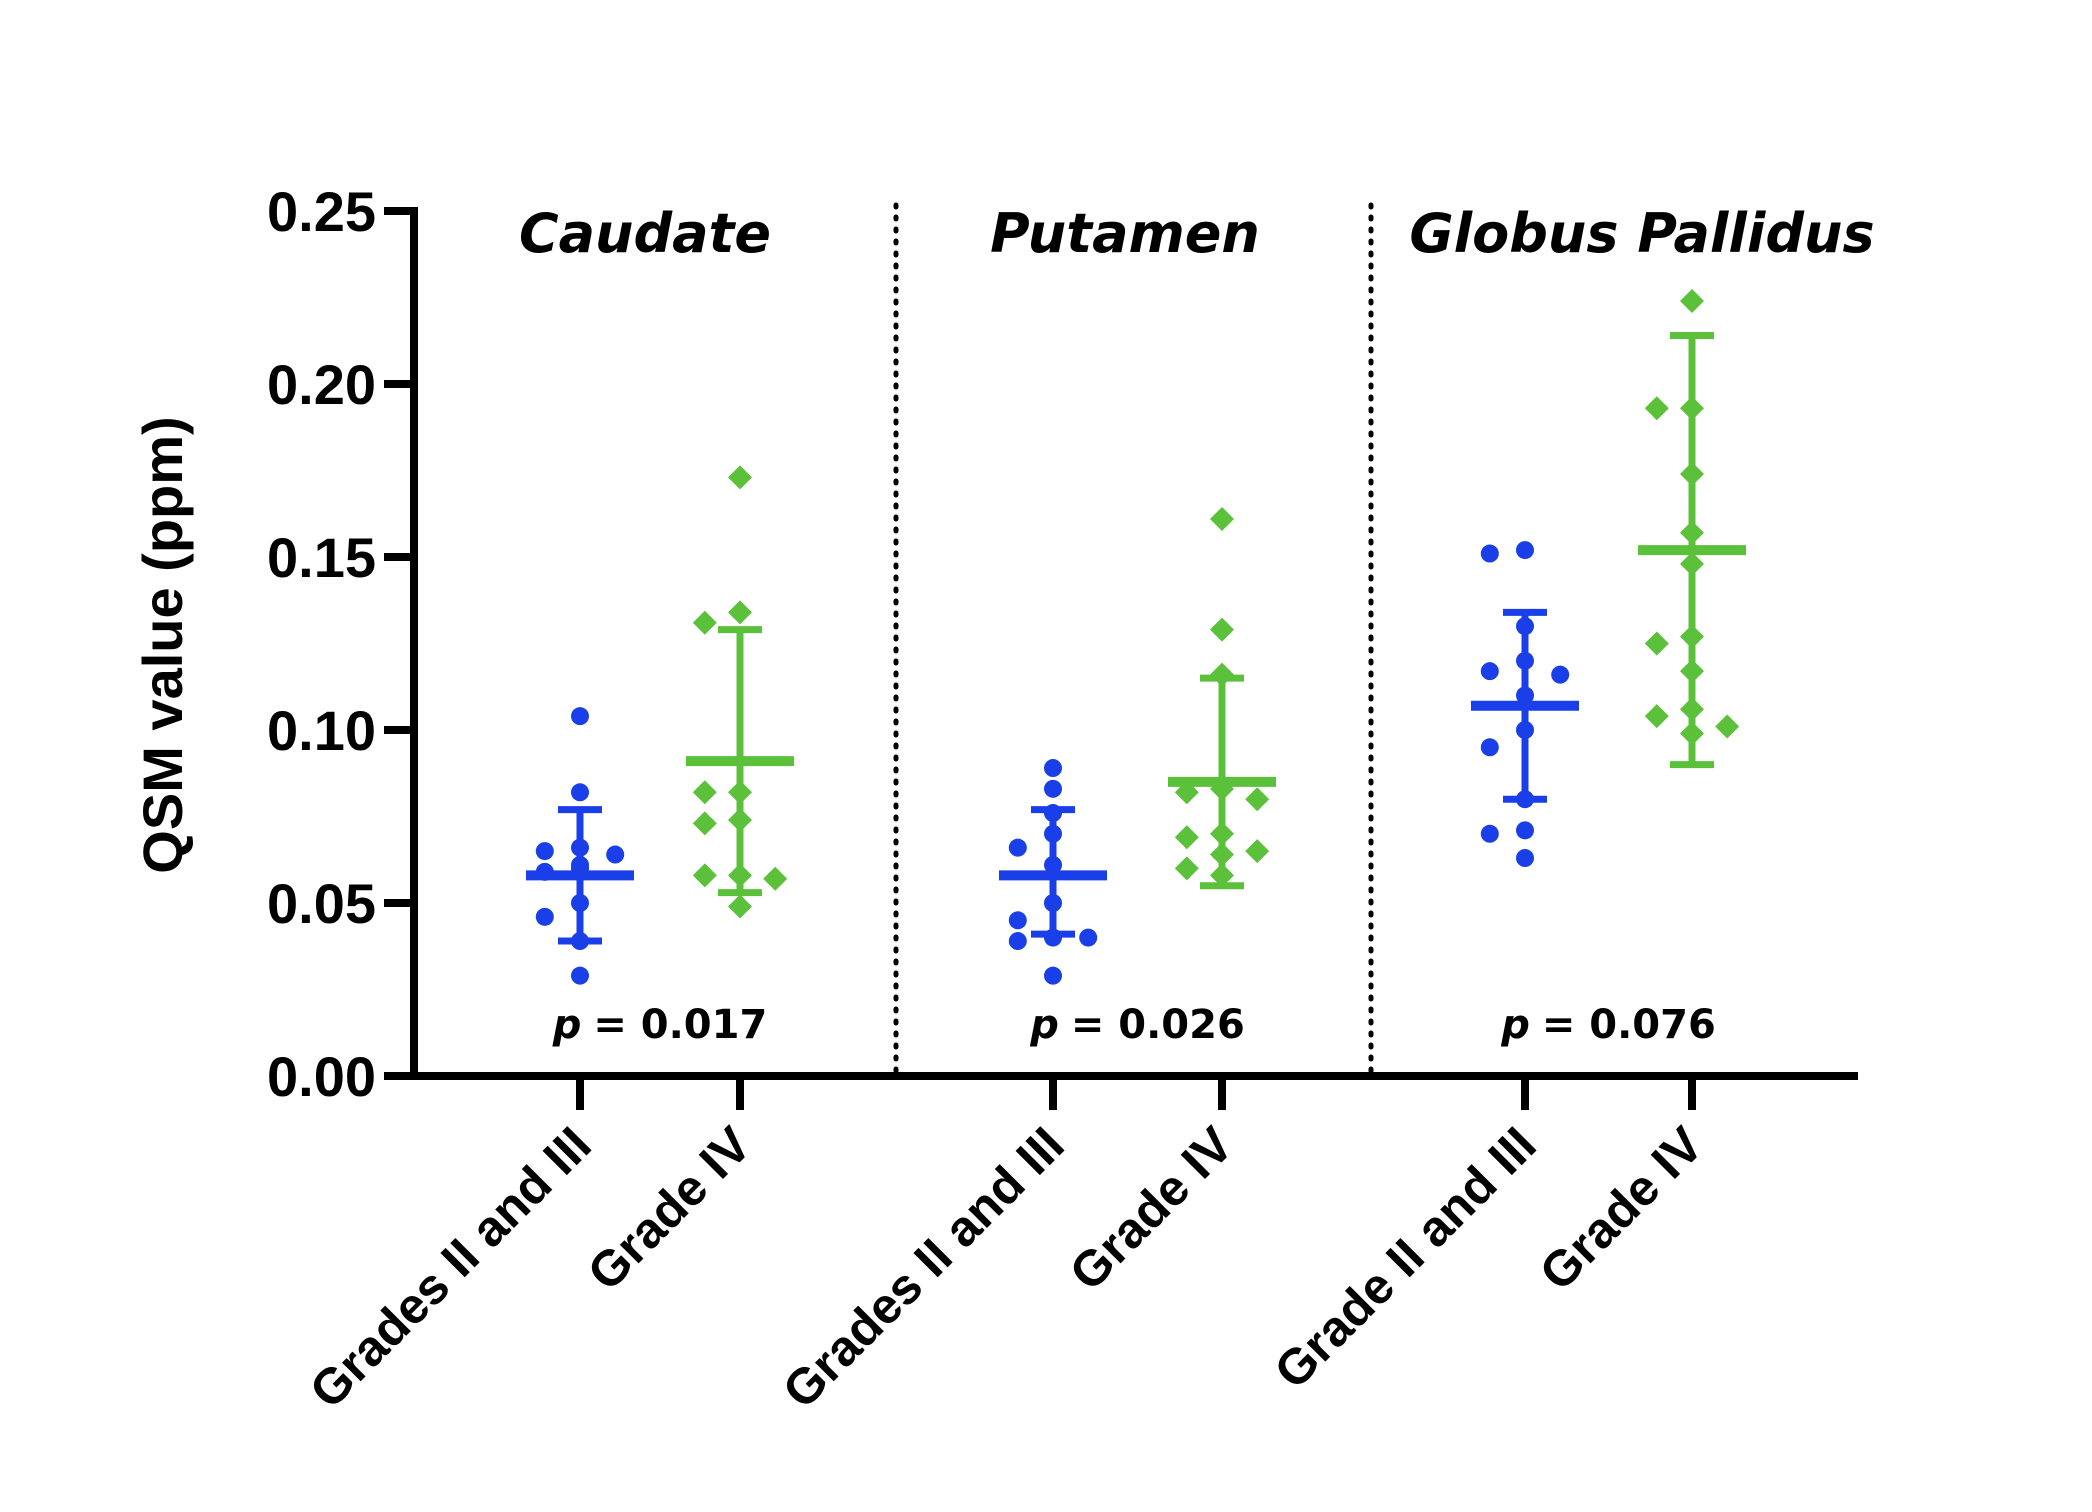  Describe the element at coordinates (321, 384) in the screenshot. I see `y-tick-label: 0.20` at that location.